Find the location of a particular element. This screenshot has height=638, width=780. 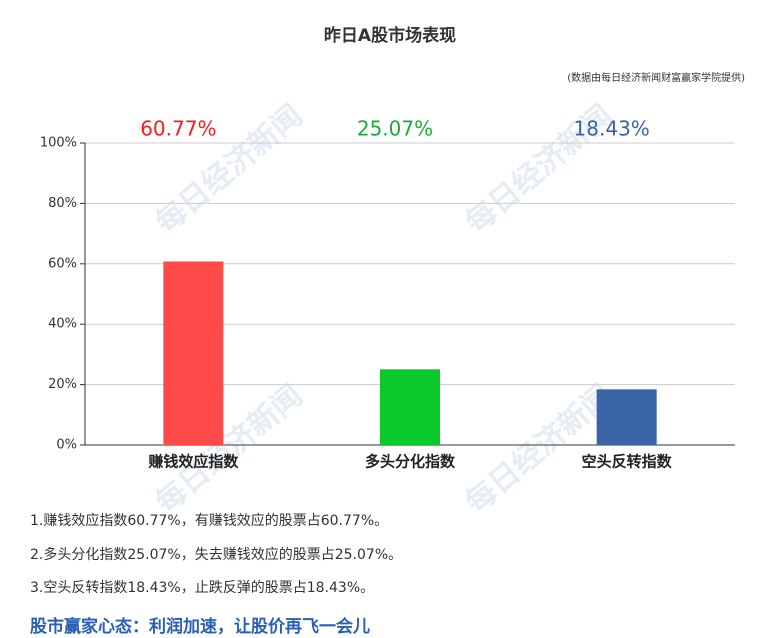

headline: 股市赢家心态：利润加速，让股价再飞一会儿 is located at coordinates (200, 626).